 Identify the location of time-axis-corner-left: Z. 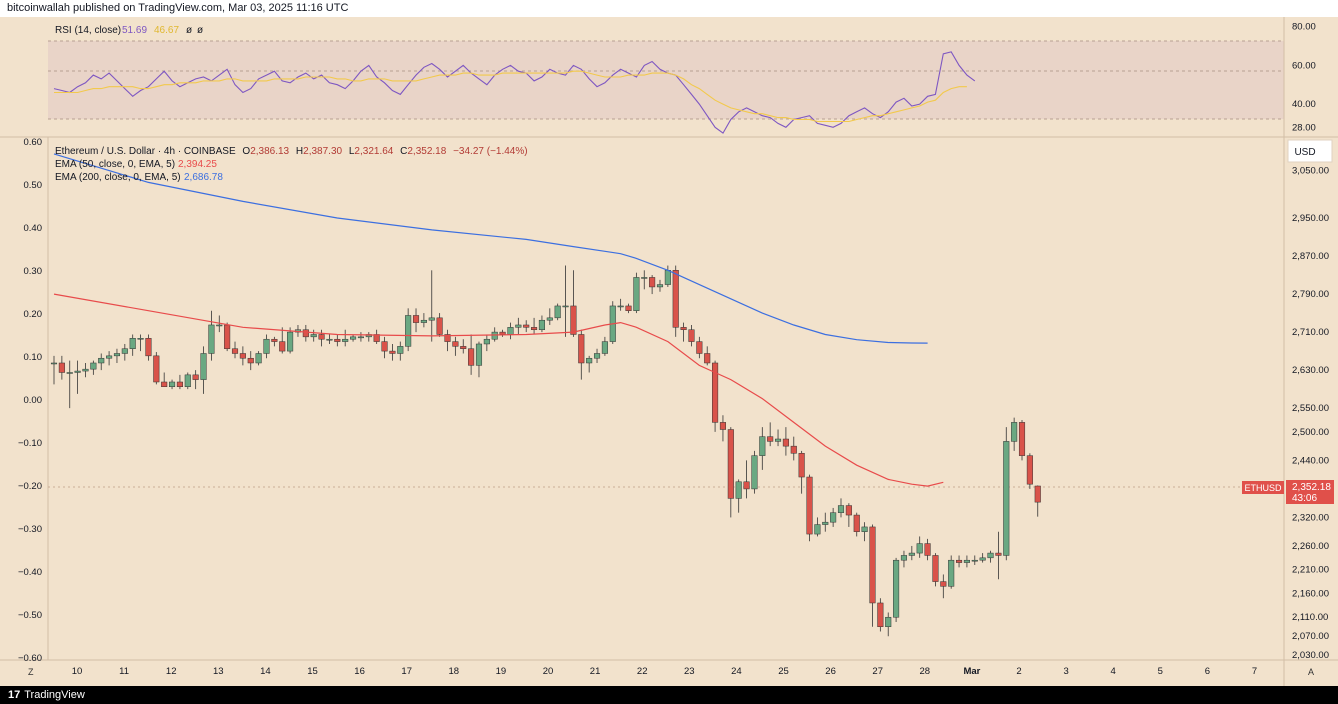
(31, 672).